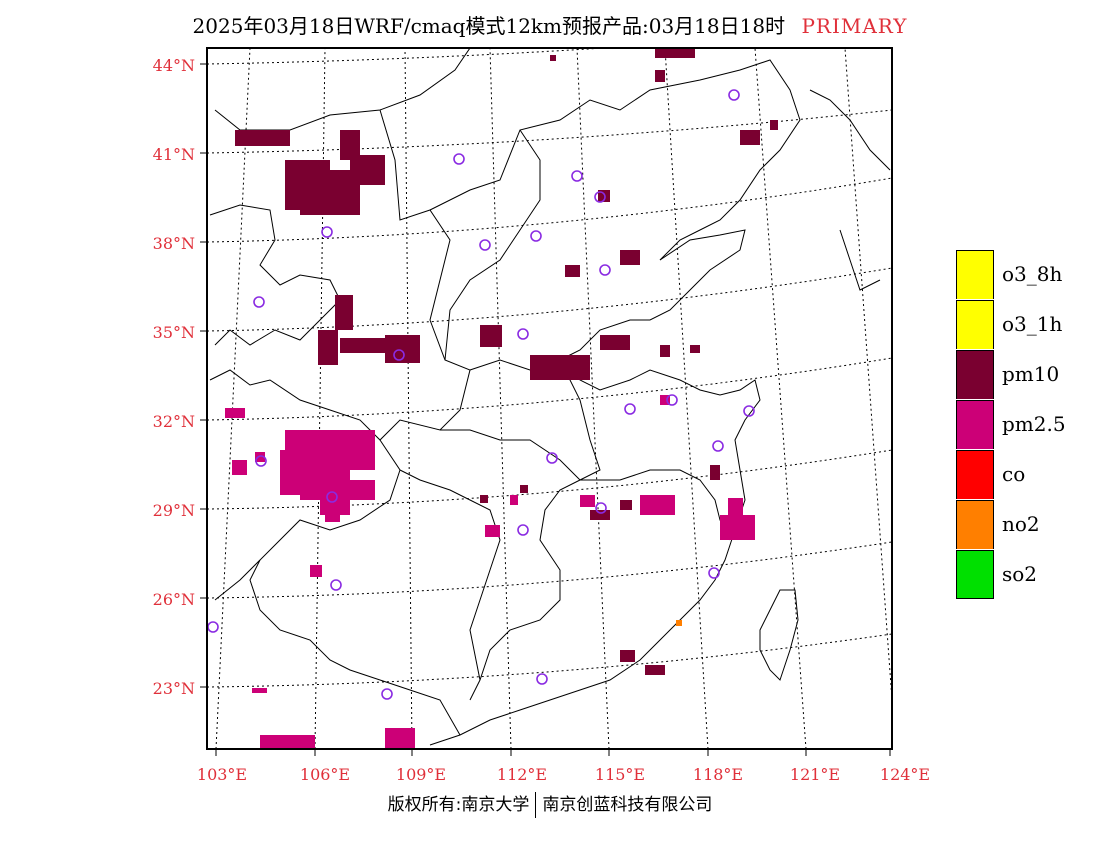 Image resolution: width=1100 pixels, height=850 pixels. What do you see at coordinates (1031, 374) in the screenshot?
I see `legend-label: pm10` at bounding box center [1031, 374].